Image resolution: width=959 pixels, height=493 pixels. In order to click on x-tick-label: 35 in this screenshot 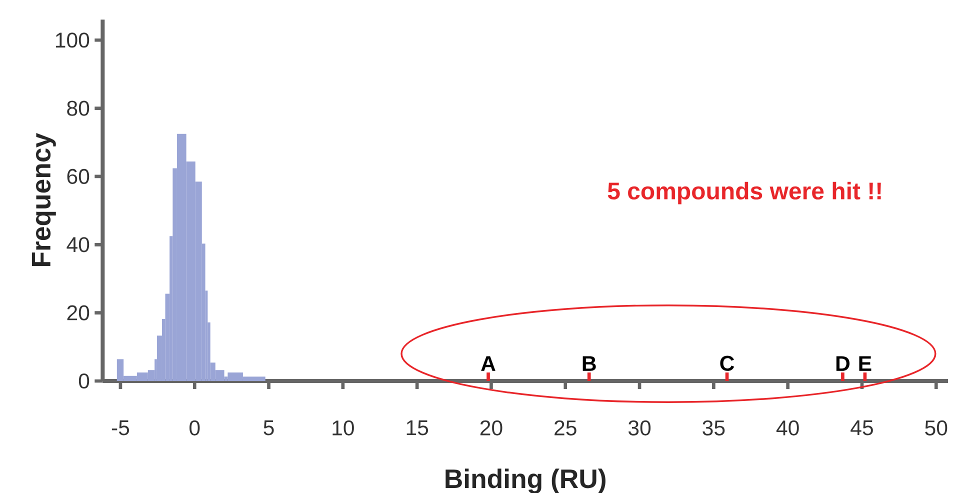, I will do `click(713, 428)`.